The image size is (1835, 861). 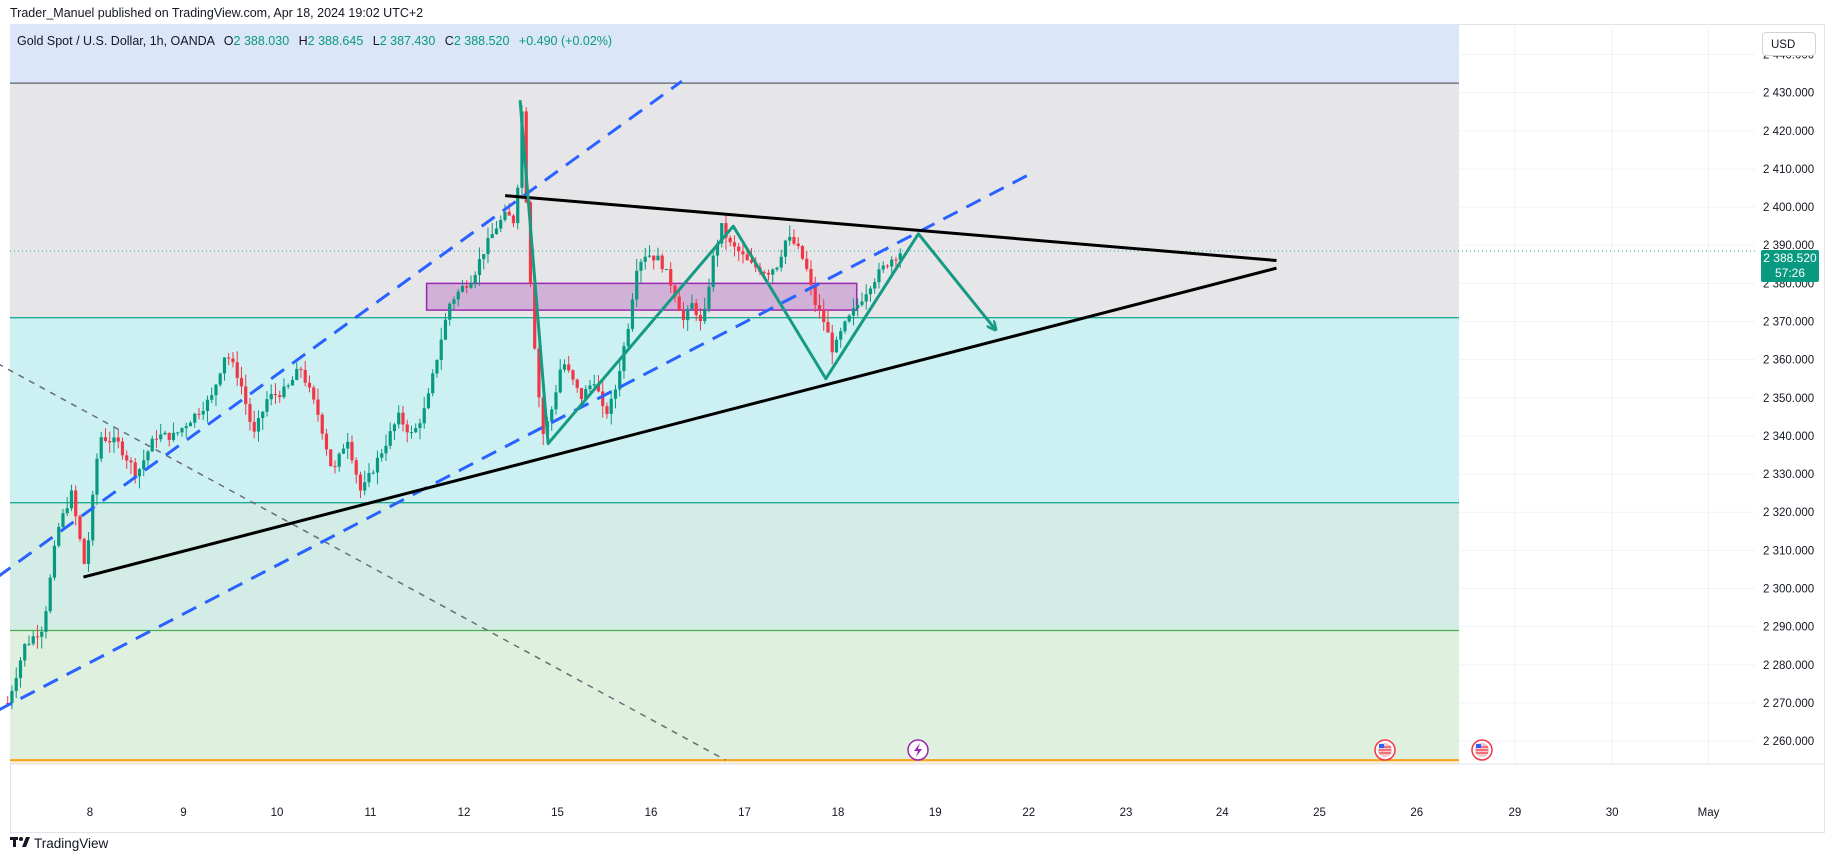 What do you see at coordinates (1788, 551) in the screenshot?
I see `price-tick-label: 2 310.000` at bounding box center [1788, 551].